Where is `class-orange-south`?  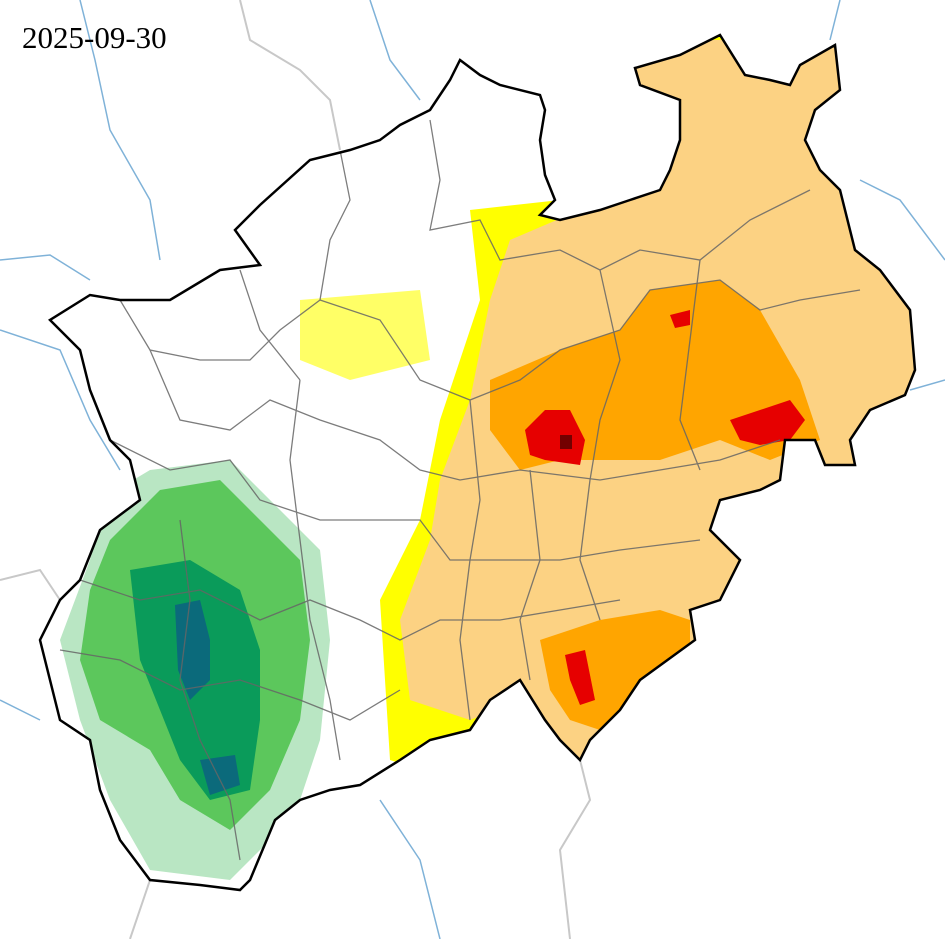 class-orange-south is located at coordinates (615, 670).